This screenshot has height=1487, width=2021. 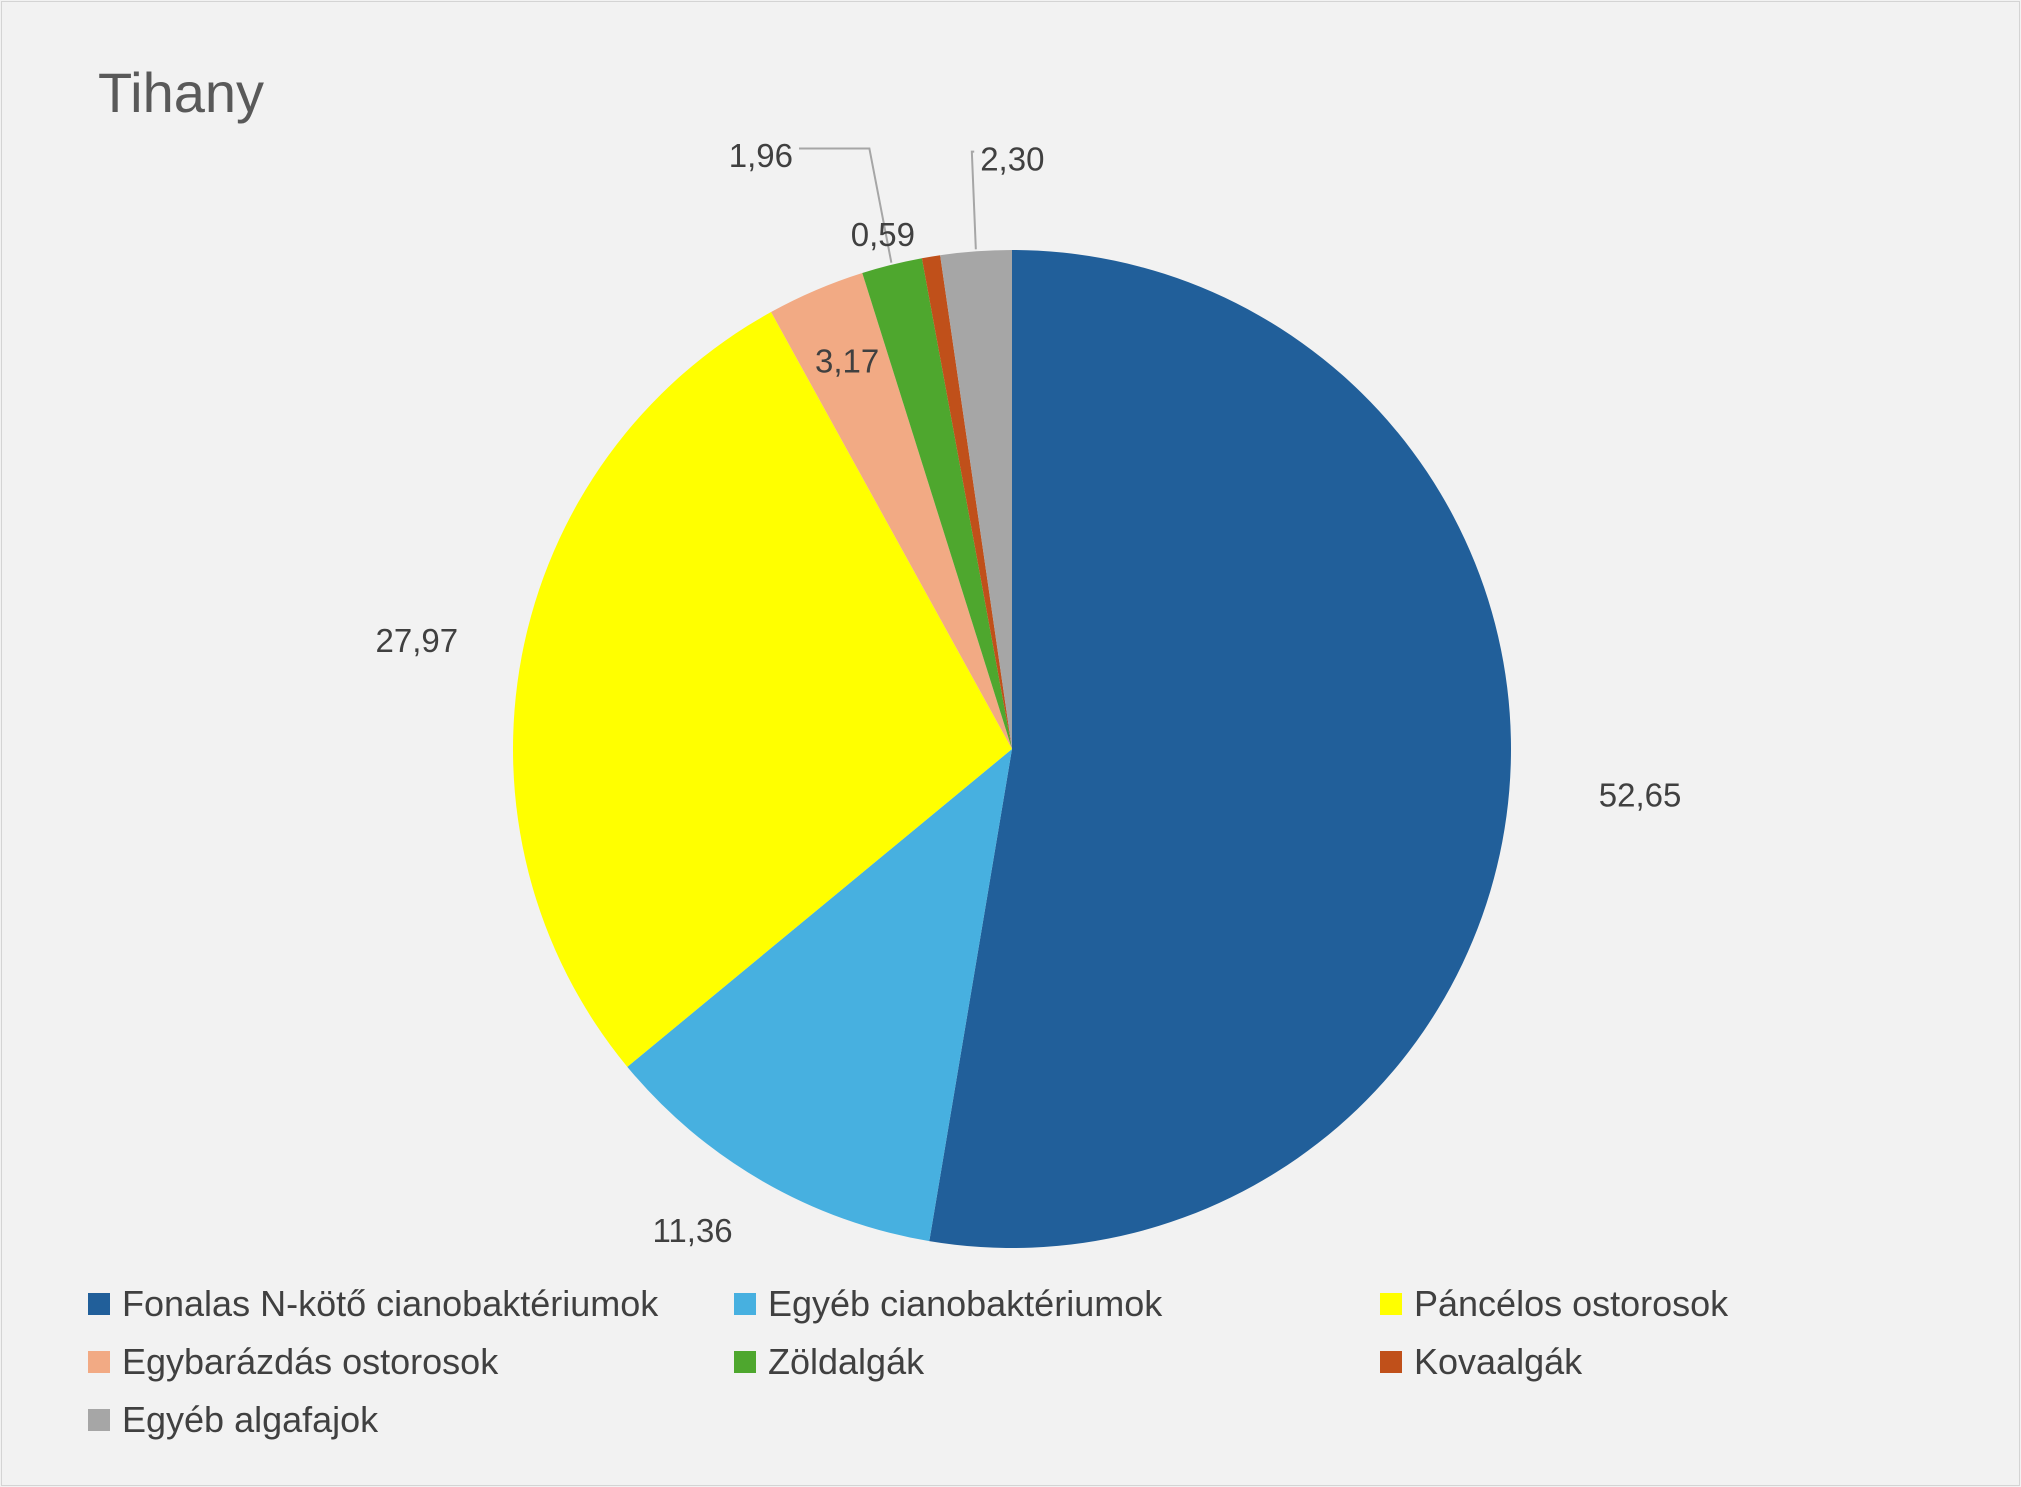 I want to click on pie-slice-egyeb-cianobakteriumok, so click(x=819, y=995).